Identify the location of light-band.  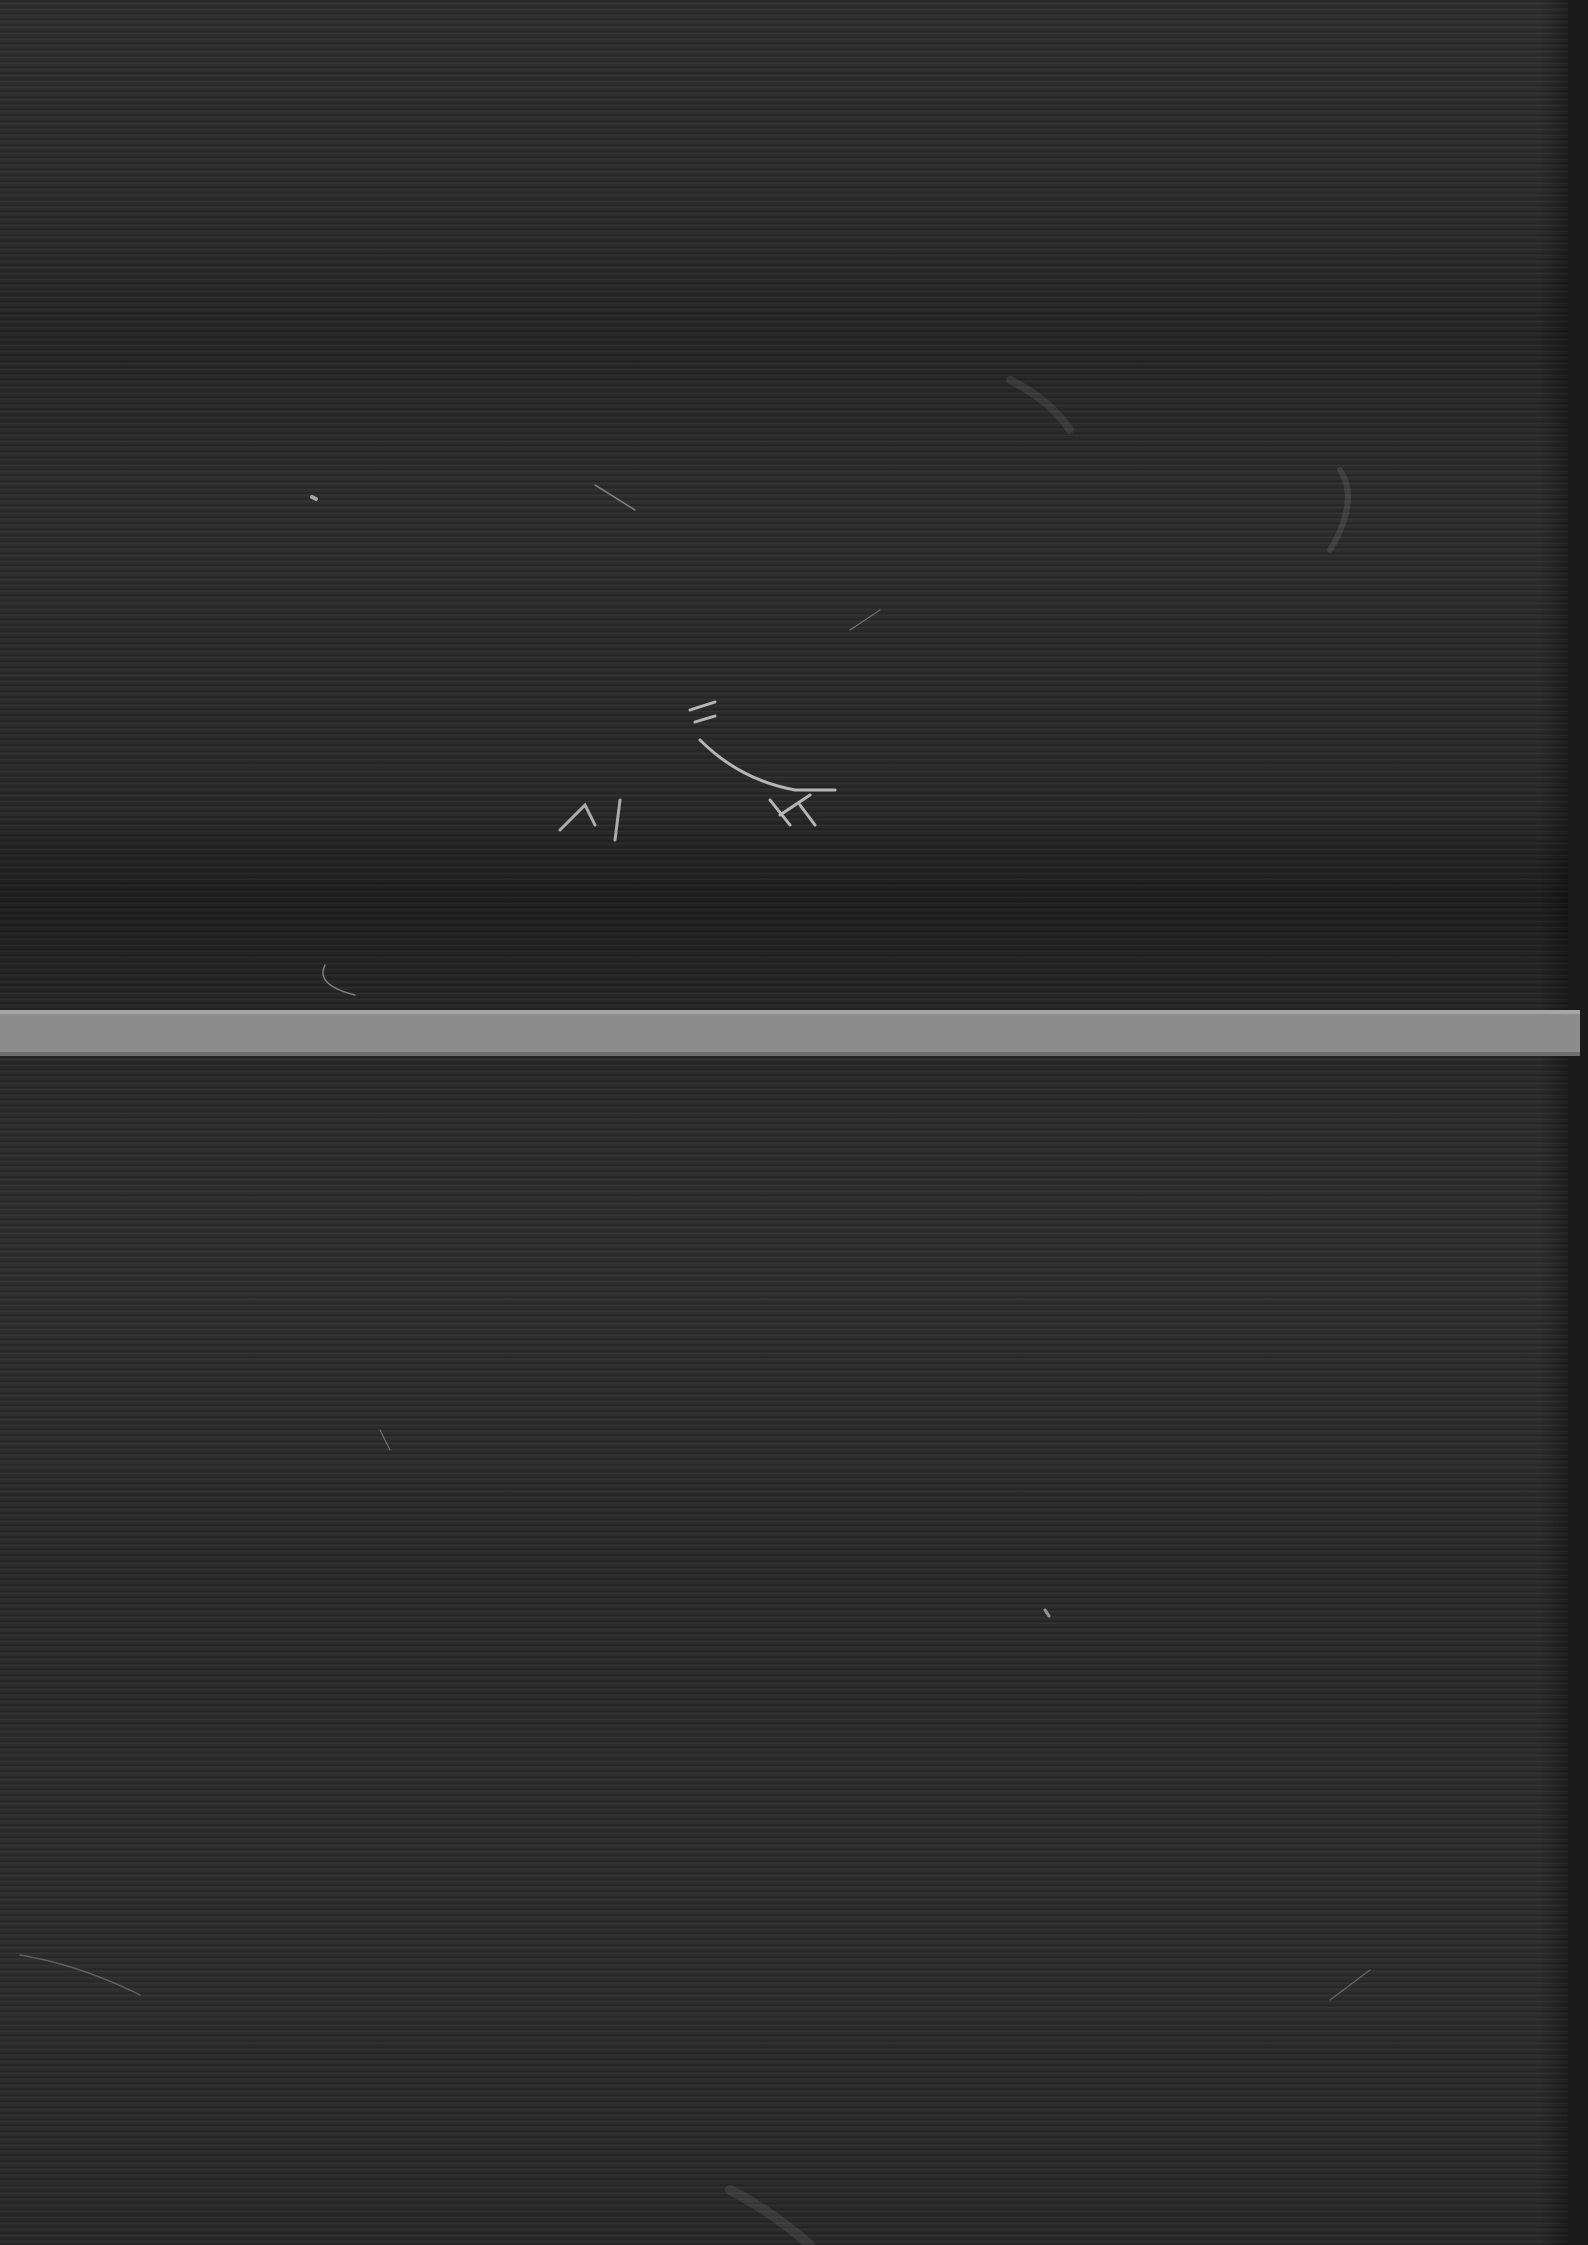
(790, 1033).